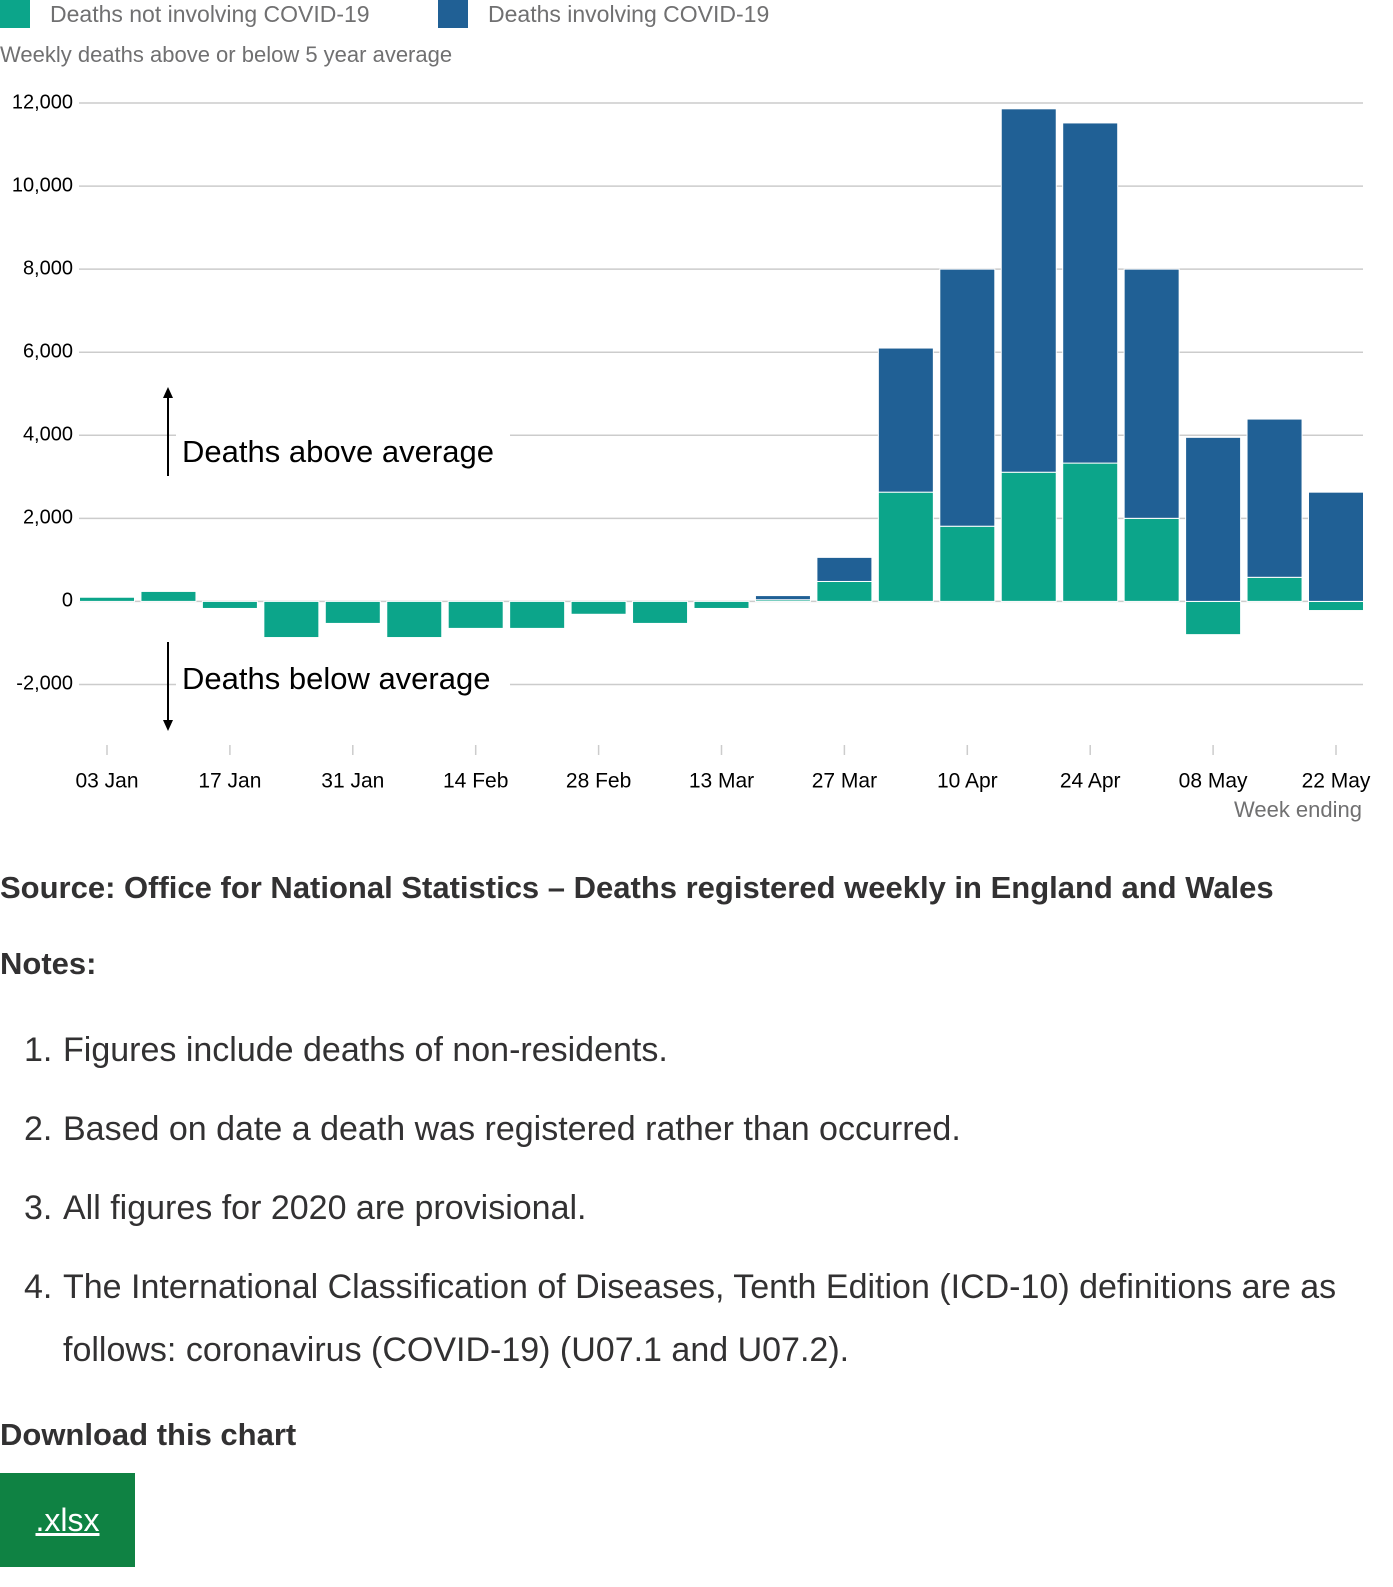 The height and width of the screenshot is (1587, 1393). What do you see at coordinates (325, 1208) in the screenshot?
I see `note-text: All figures for 2020 are provisional.` at bounding box center [325, 1208].